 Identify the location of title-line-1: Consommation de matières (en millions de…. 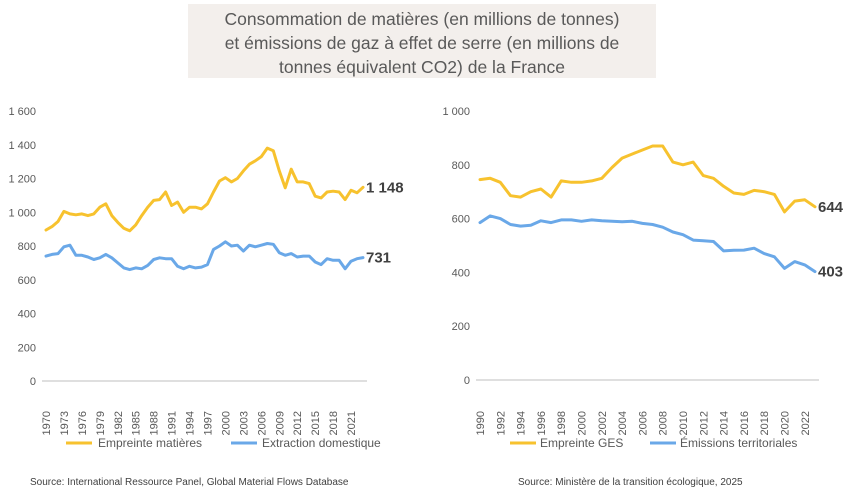
(422, 19).